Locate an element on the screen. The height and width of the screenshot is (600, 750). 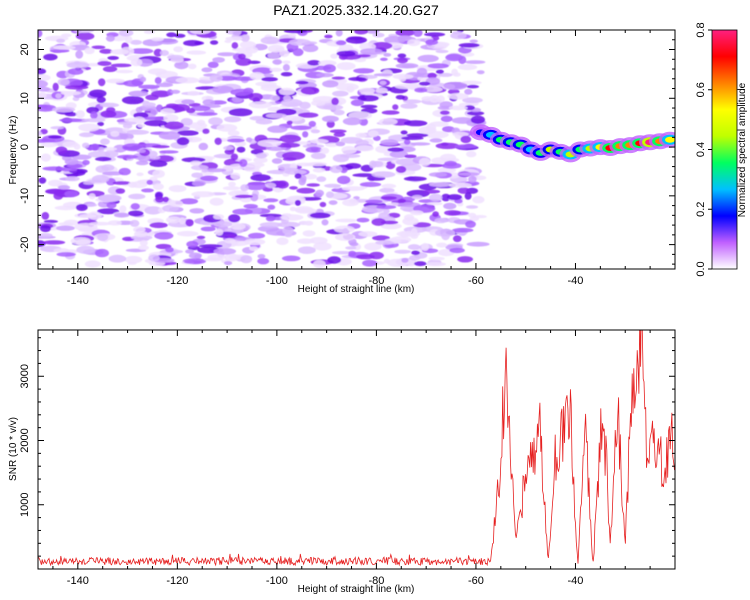
snr-xtick-label: -80 is located at coordinates (376, 581).